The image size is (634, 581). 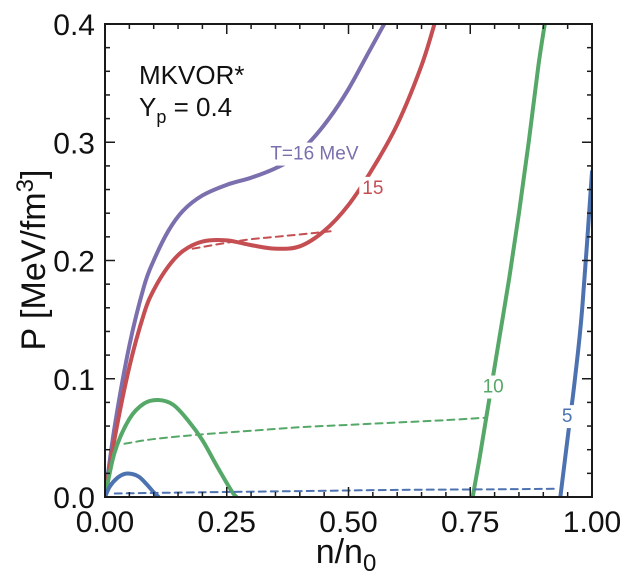 I want to click on y-tick-label: 0.0, so click(x=74, y=498).